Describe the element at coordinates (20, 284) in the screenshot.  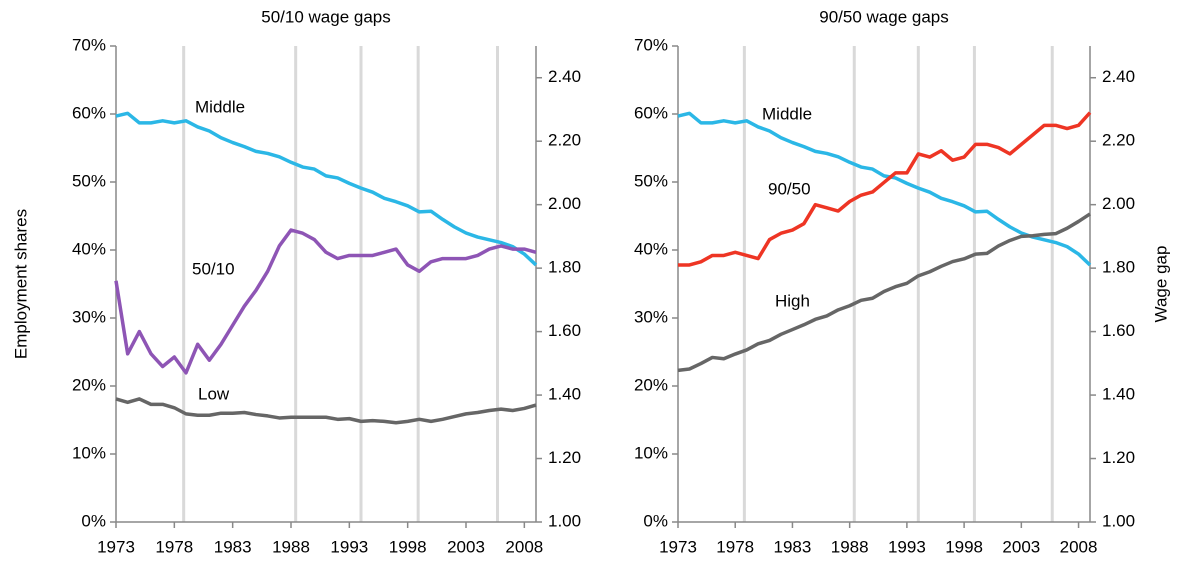
I see `y-axis-label: Employment shares` at that location.